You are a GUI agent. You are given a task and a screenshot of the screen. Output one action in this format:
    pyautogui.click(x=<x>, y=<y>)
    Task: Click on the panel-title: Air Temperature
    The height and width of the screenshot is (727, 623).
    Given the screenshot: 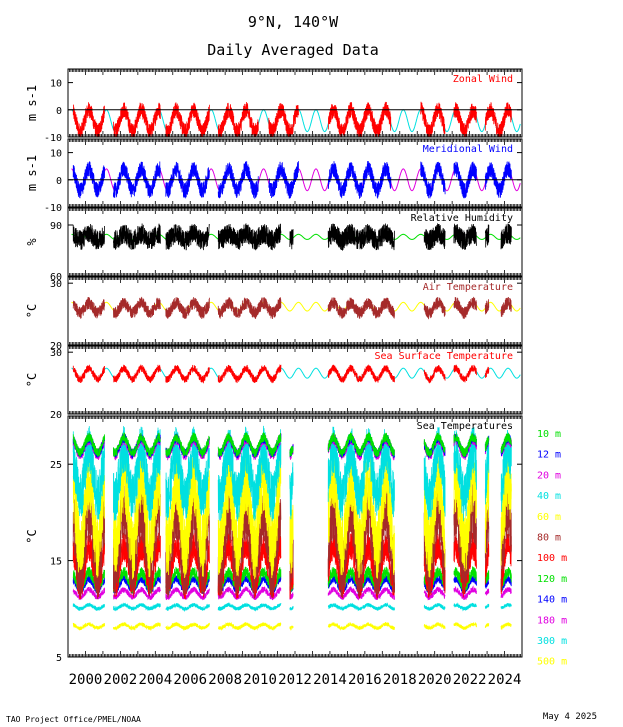 What is the action you would take?
    pyautogui.click(x=468, y=287)
    